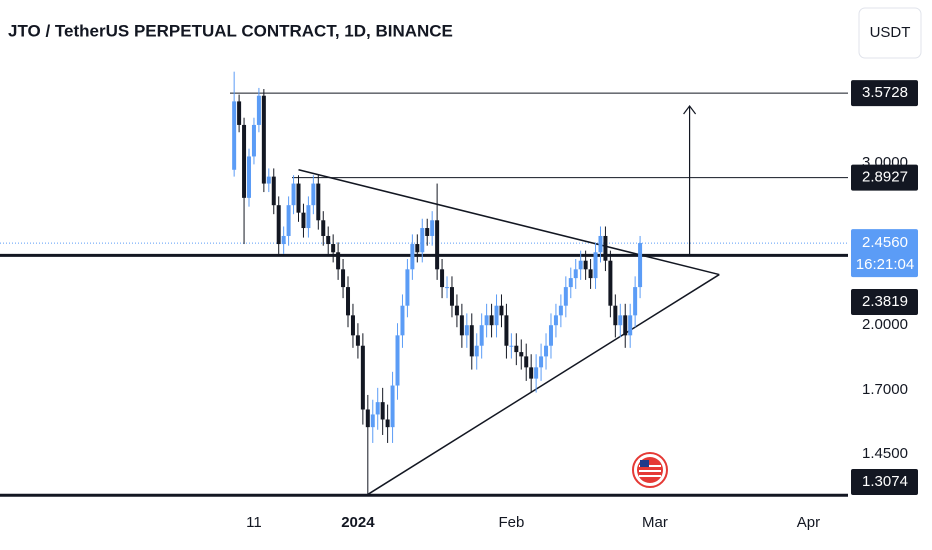 The height and width of the screenshot is (550, 932). What do you see at coordinates (690, 109) in the screenshot?
I see `arrow-head` at bounding box center [690, 109].